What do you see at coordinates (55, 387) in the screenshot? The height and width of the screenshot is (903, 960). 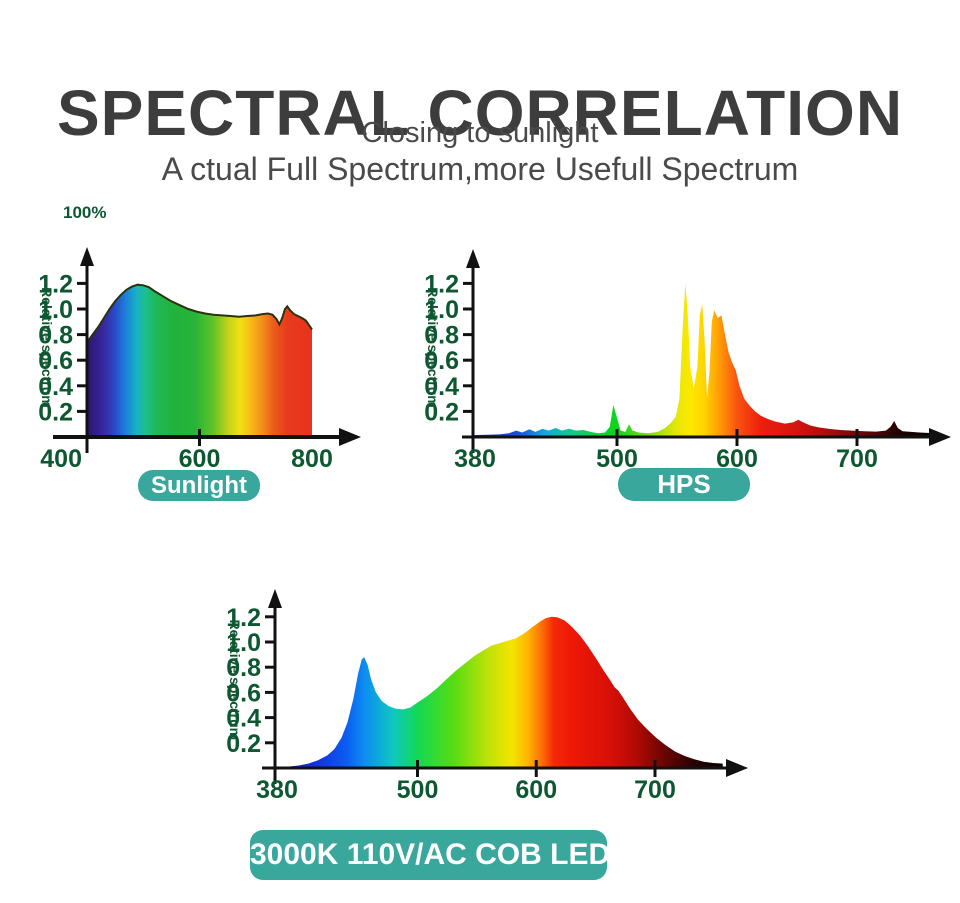 I see `sunlight-y-tick-label: 0.4` at bounding box center [55, 387].